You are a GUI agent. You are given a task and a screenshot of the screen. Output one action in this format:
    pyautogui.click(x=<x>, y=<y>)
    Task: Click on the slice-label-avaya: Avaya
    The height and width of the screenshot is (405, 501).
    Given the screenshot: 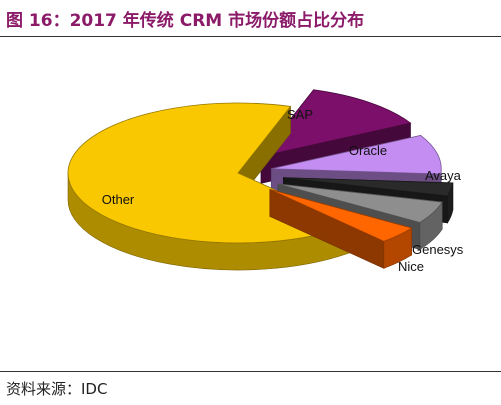 What is the action you would take?
    pyautogui.click(x=443, y=175)
    